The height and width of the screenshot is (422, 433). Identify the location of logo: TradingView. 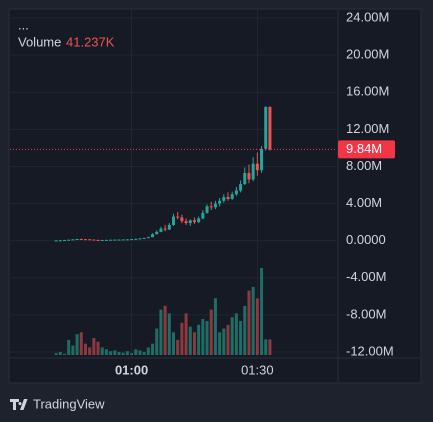
(57, 403).